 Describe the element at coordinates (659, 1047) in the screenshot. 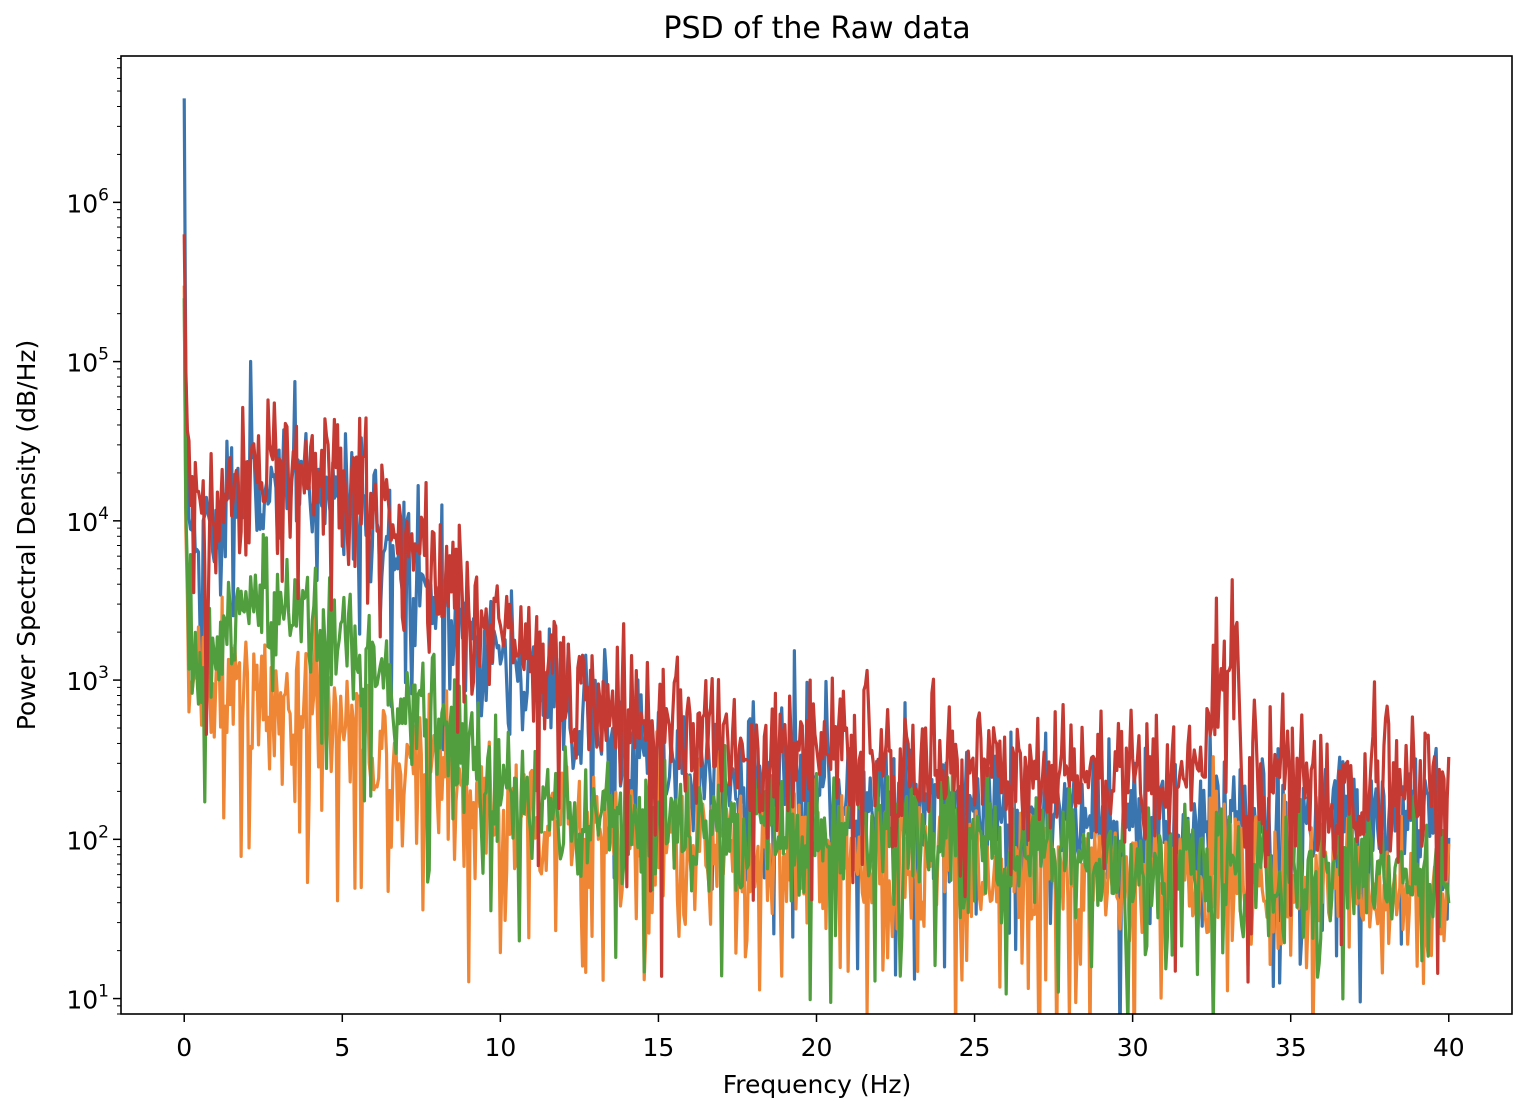

I see `x-tick-label: 15` at that location.